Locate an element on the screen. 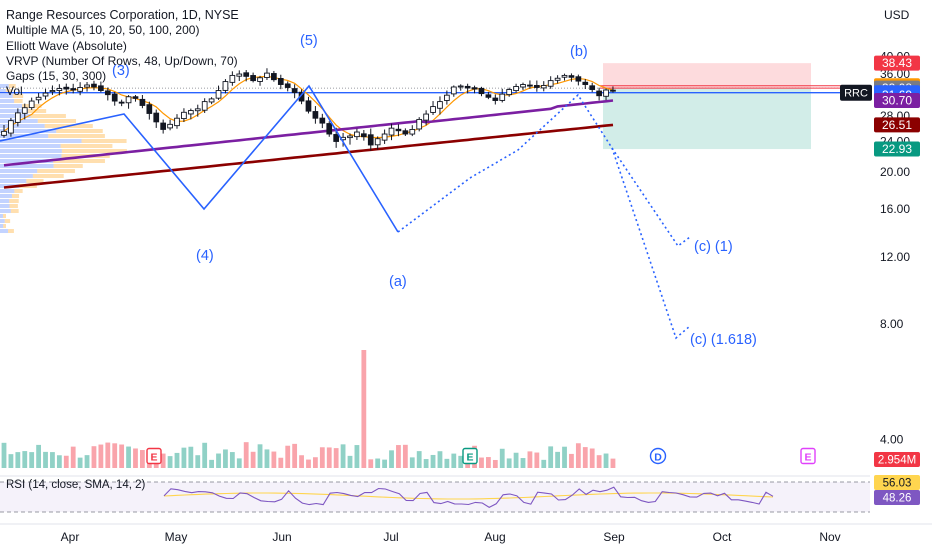 This screenshot has height=550, width=932. ma-100-line is located at coordinates (308, 133).